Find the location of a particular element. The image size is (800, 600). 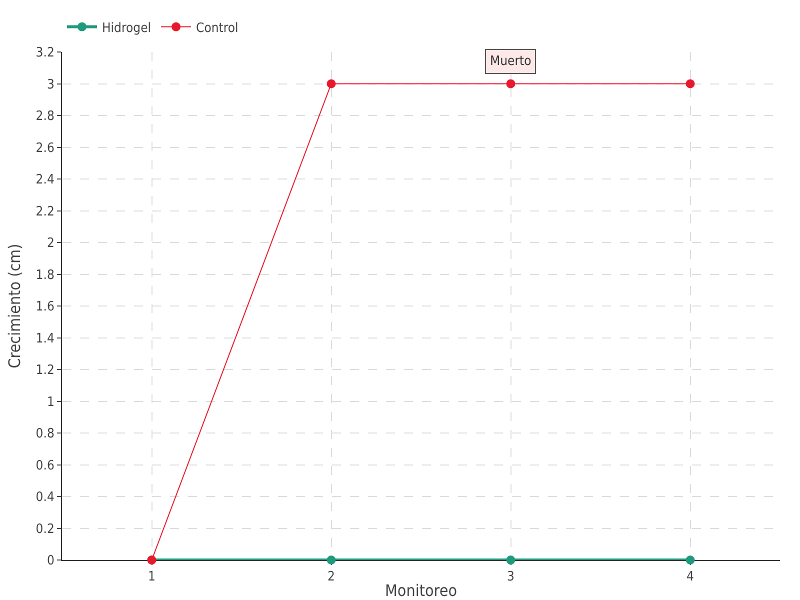

y-tick-label: 2.2 is located at coordinates (45, 212).